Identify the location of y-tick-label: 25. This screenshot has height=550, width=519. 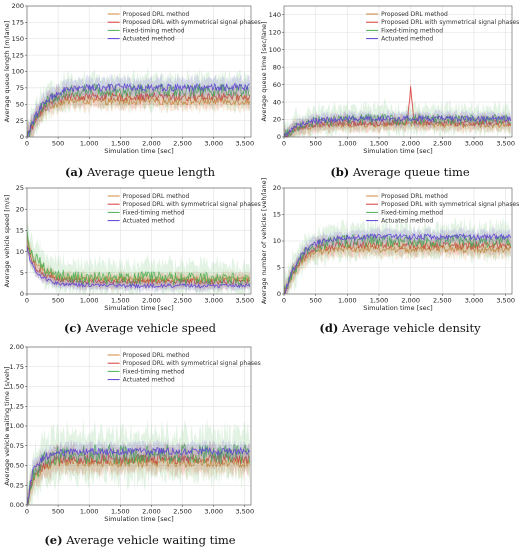
(20, 188).